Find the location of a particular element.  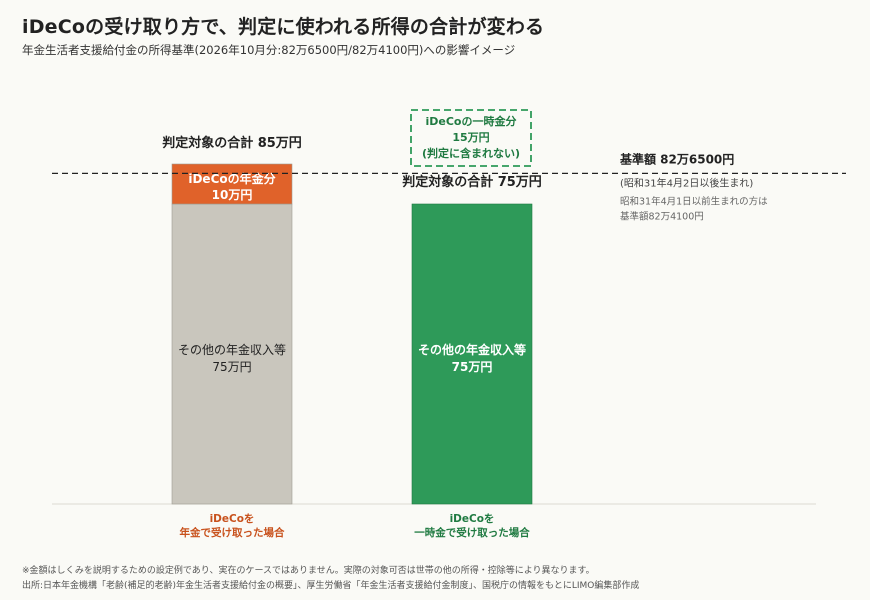

bar-total-label: 判定対象の合計 85万円 is located at coordinates (232, 143).